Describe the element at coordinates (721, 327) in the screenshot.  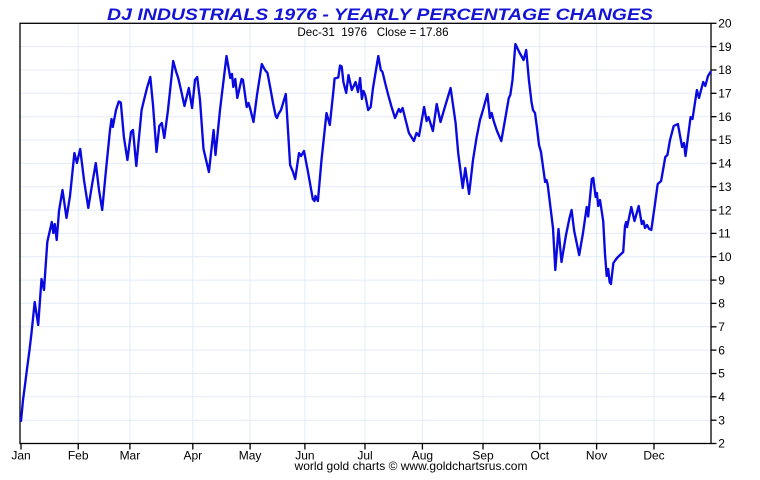
I see `svg-text: 7` at that location.